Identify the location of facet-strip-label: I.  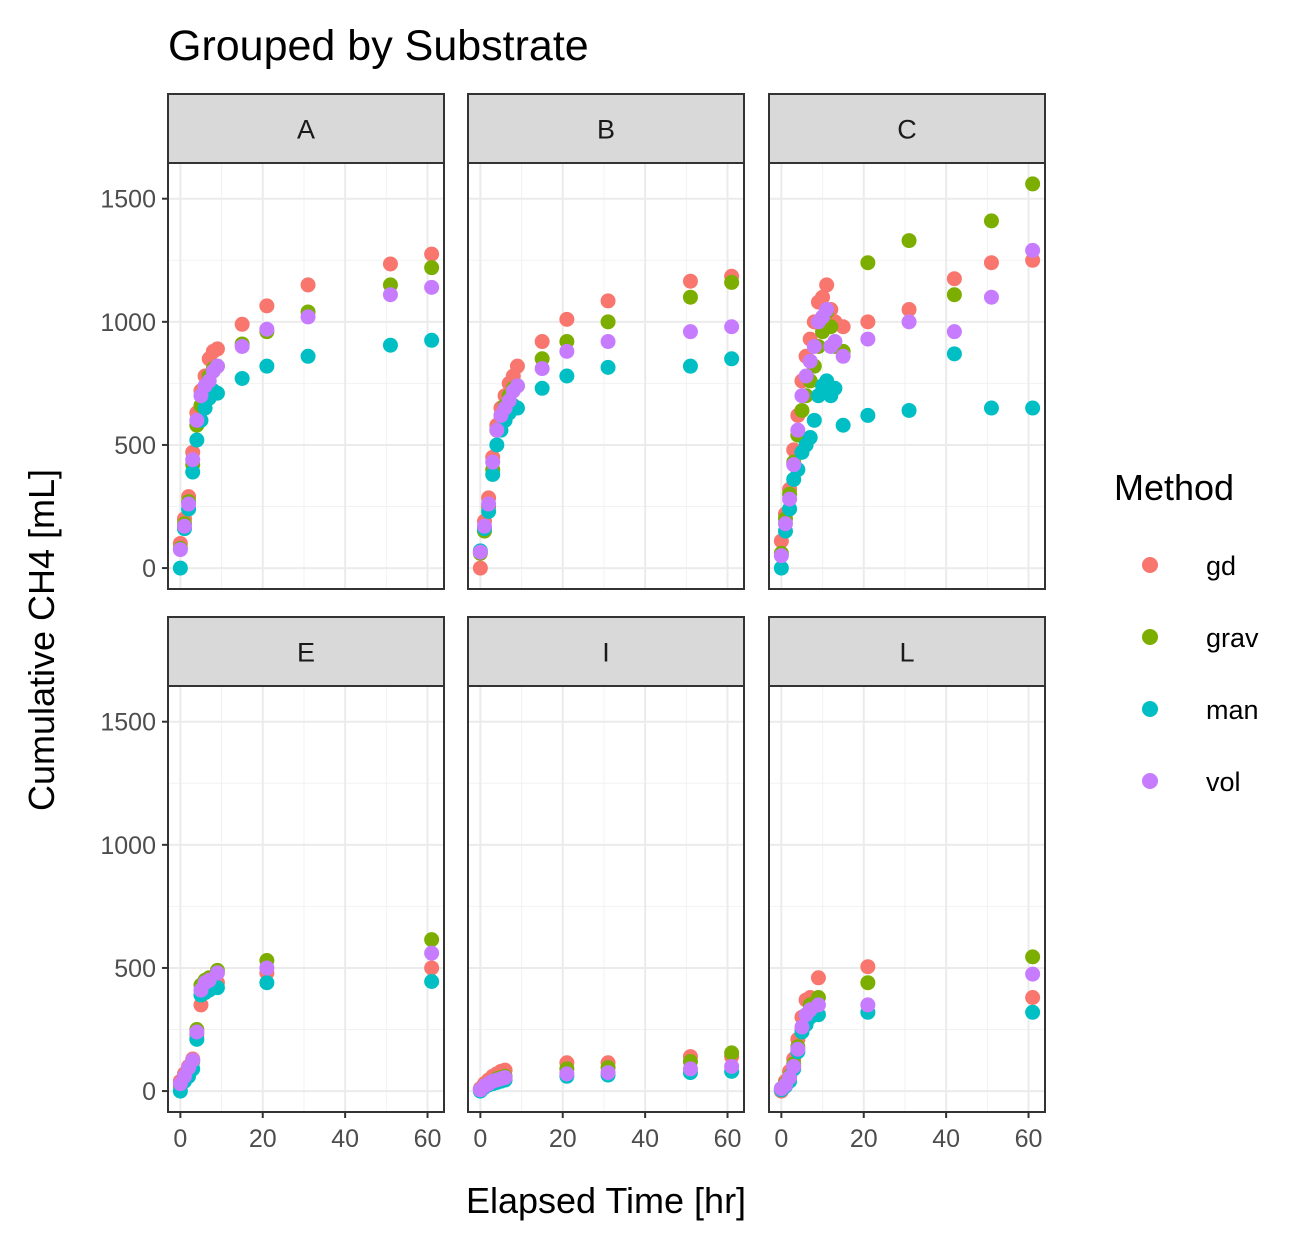
(606, 653).